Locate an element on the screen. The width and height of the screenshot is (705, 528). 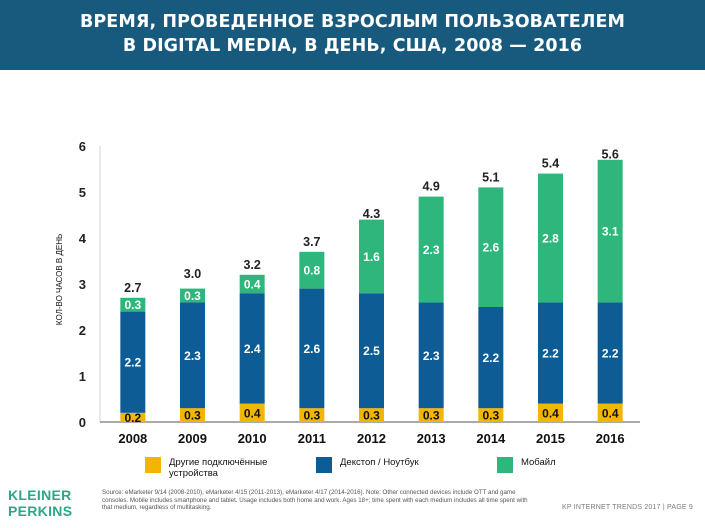
data-label: 1.6 is located at coordinates (371, 257).